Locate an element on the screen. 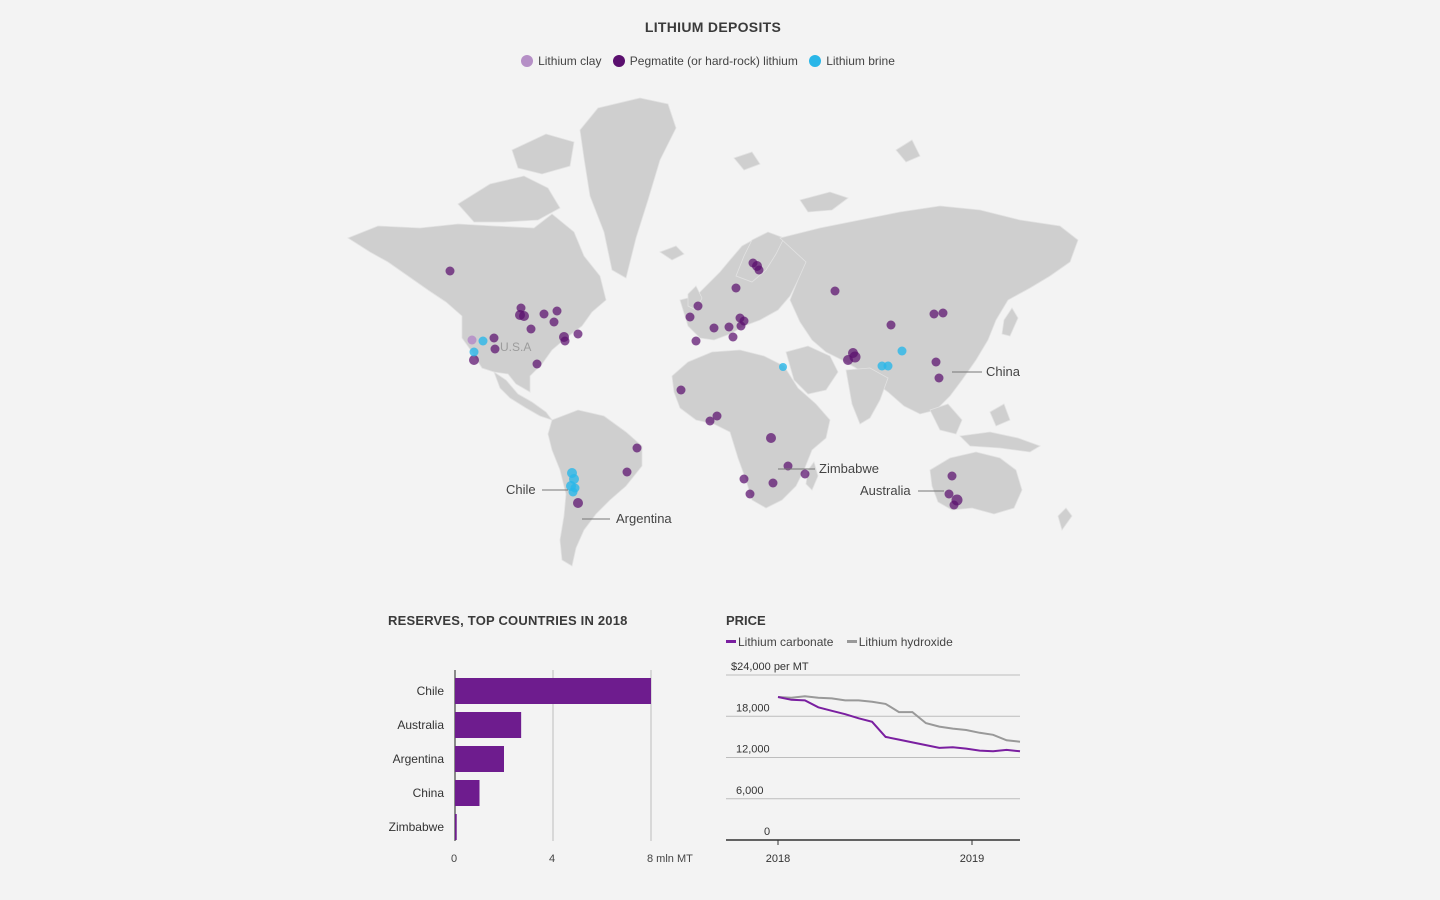 The width and height of the screenshot is (1440, 900). category-label: Australia is located at coordinates (420, 725).